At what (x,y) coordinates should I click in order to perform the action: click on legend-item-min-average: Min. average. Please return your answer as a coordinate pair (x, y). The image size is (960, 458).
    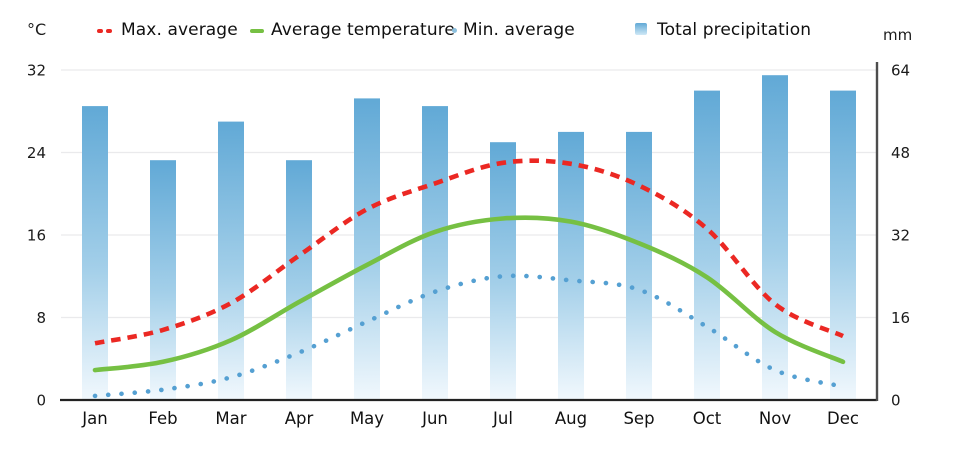
    Looking at the image, I should click on (513, 30).